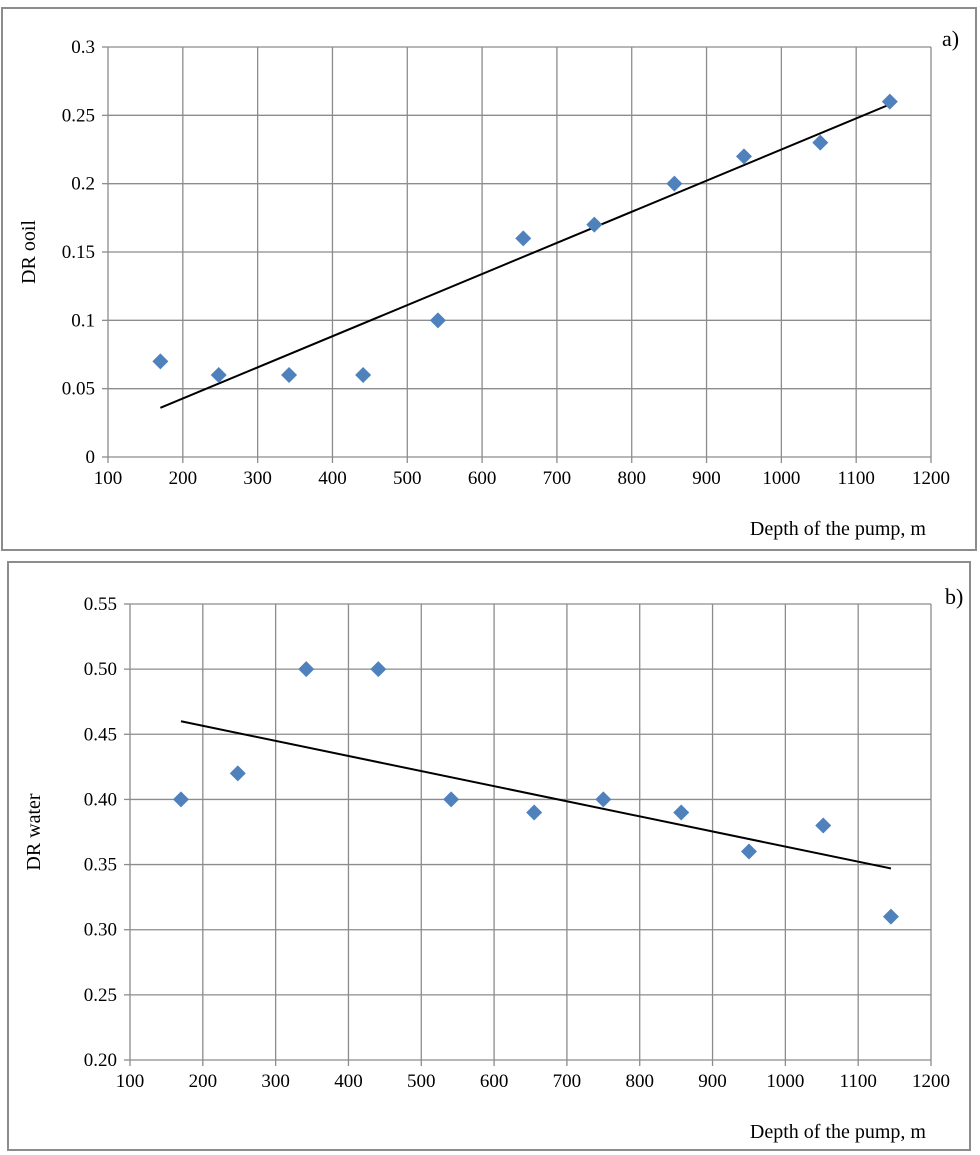 Image resolution: width=980 pixels, height=1155 pixels. Describe the element at coordinates (83, 320) in the screenshot. I see `y-tick-label: 0.1` at that location.